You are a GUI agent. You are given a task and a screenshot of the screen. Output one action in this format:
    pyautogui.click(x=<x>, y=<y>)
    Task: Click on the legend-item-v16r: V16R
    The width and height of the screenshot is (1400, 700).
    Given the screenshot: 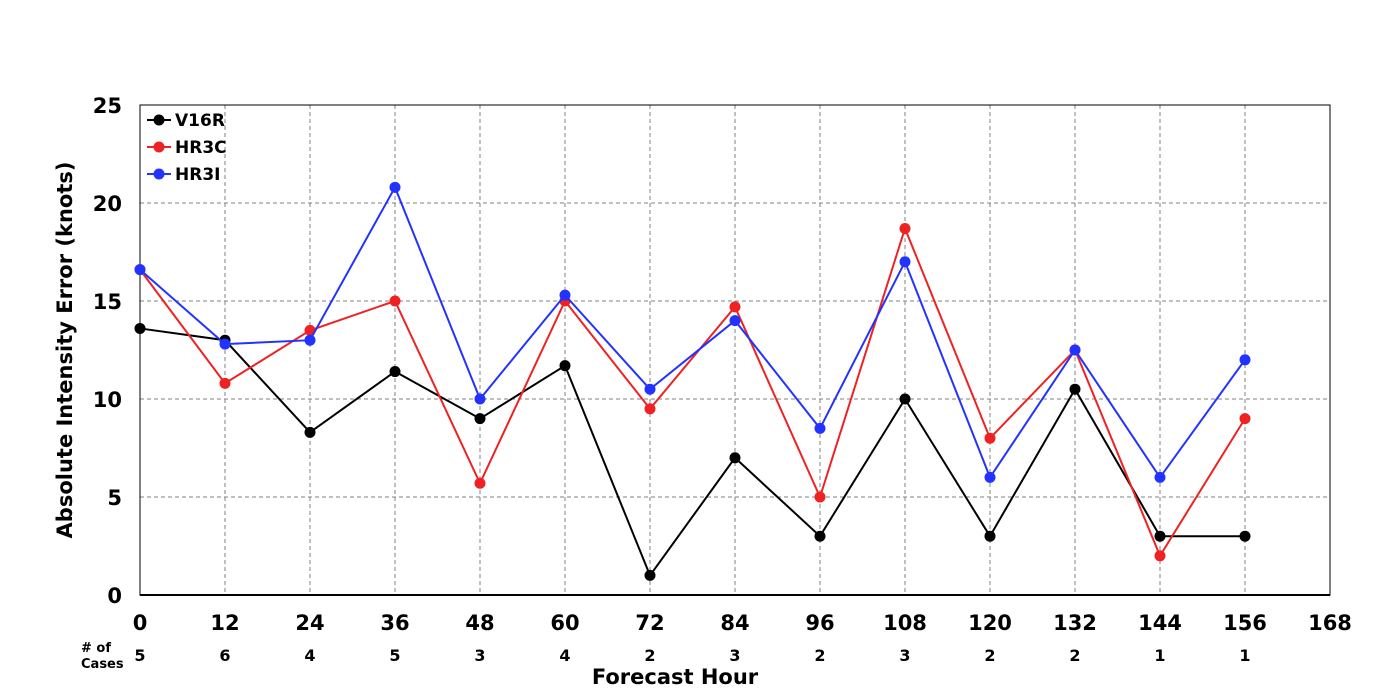 What is the action you would take?
    pyautogui.click(x=186, y=121)
    